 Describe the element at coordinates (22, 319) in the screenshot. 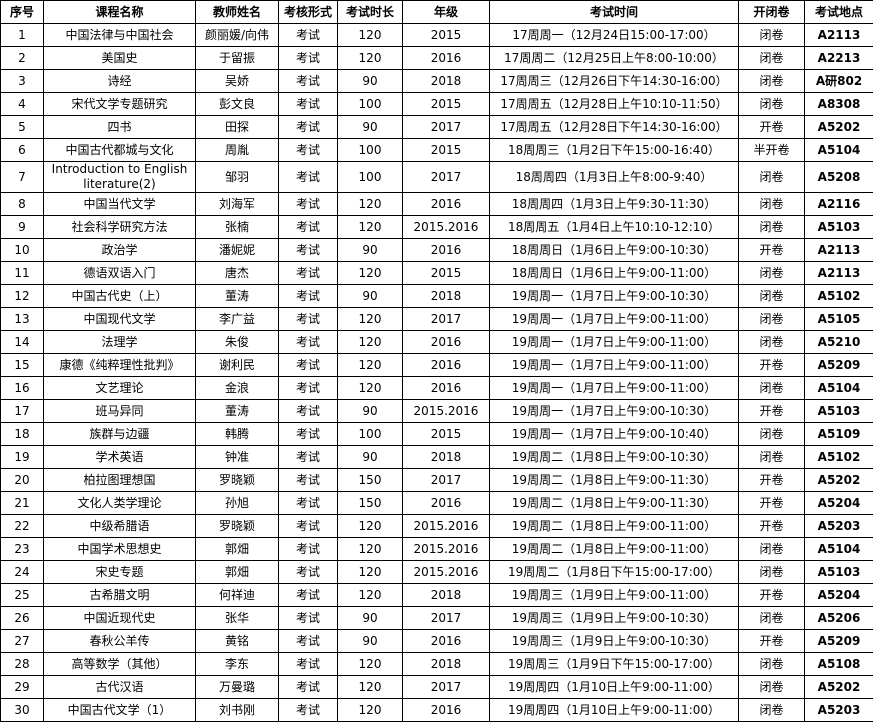

I see `cell-index: 13` at that location.